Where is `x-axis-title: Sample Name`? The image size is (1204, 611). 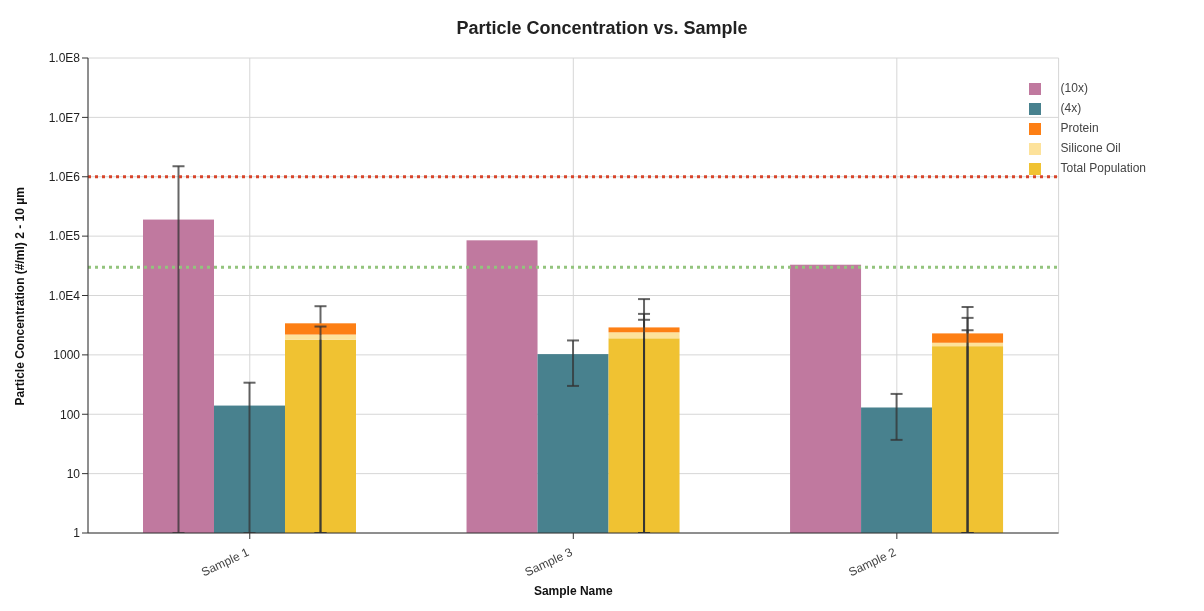
x-axis-title: Sample Name is located at coordinates (573, 591).